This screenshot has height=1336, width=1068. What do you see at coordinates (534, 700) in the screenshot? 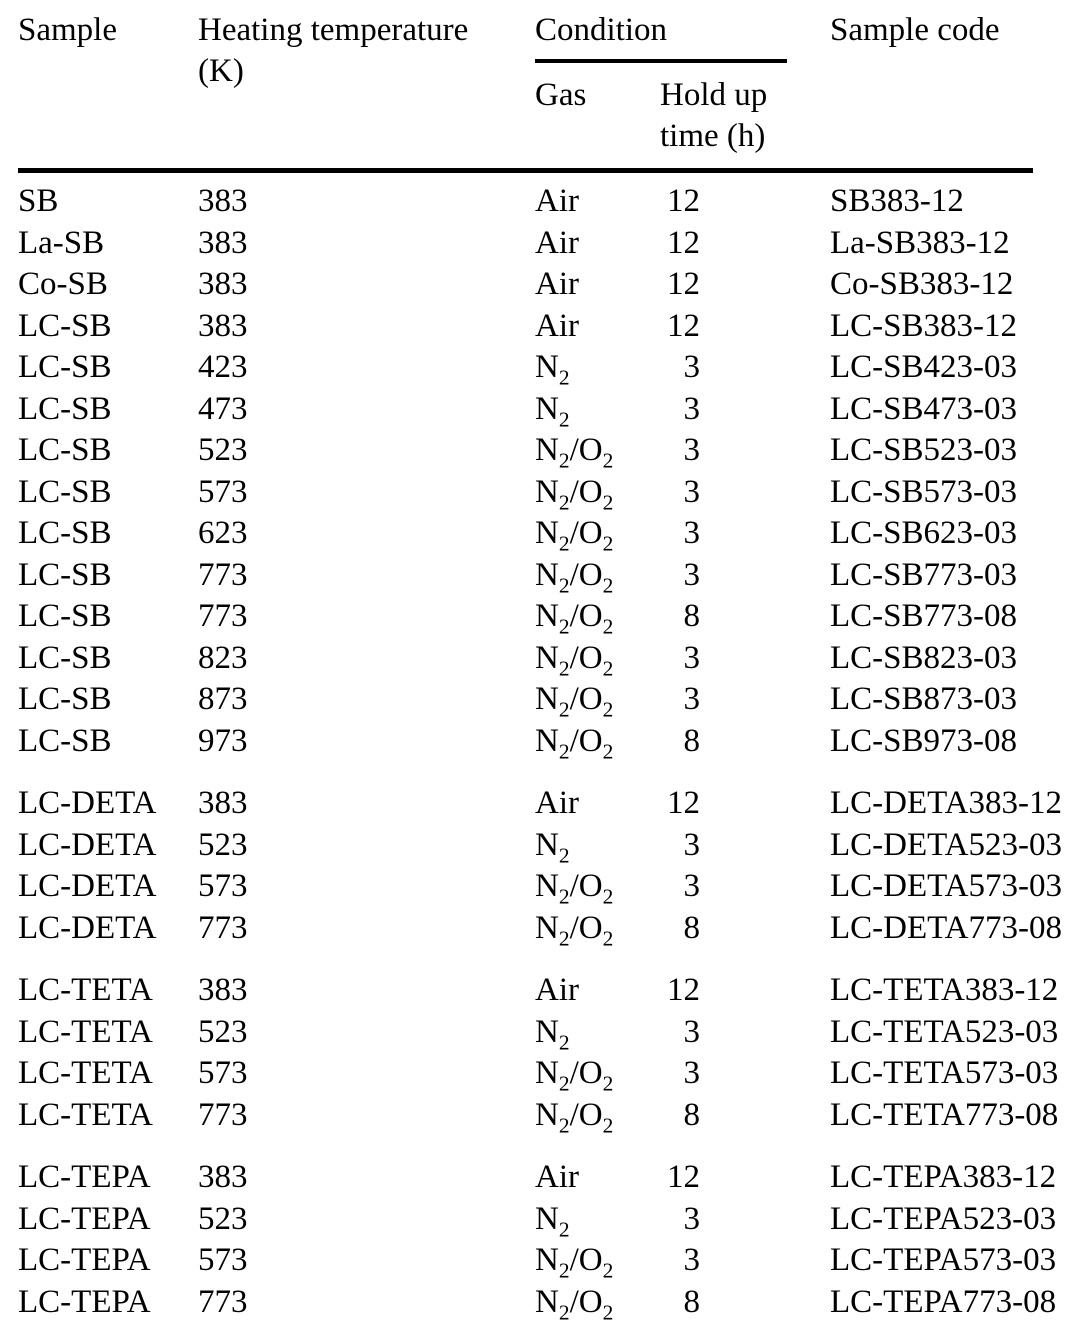
I see `table-row: LC-SB 873 N2/O2 3 LC-SB873-03` at bounding box center [534, 700].